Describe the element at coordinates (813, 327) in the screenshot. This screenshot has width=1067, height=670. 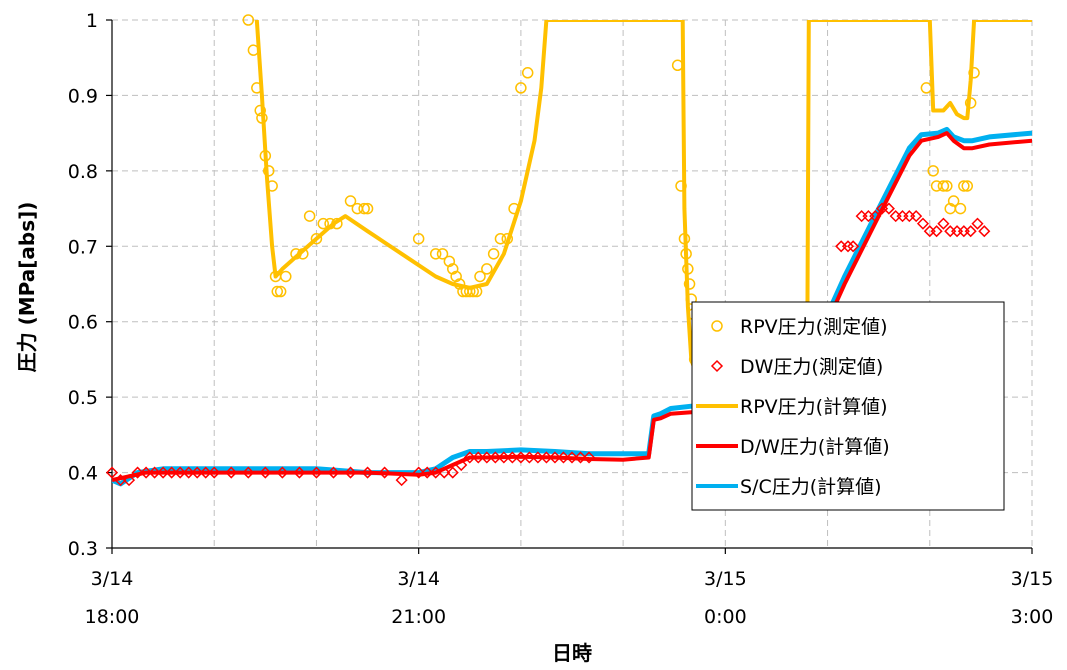
I see `legend-label: RPV圧力(測定値)` at that location.